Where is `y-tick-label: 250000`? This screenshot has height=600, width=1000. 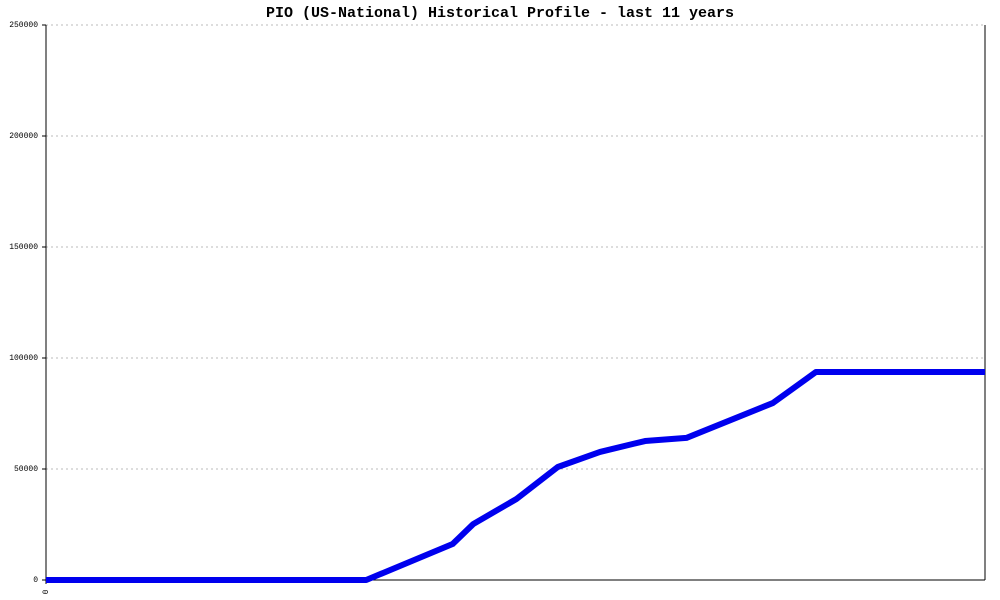 y-tick-label: 250000 is located at coordinates (23, 25).